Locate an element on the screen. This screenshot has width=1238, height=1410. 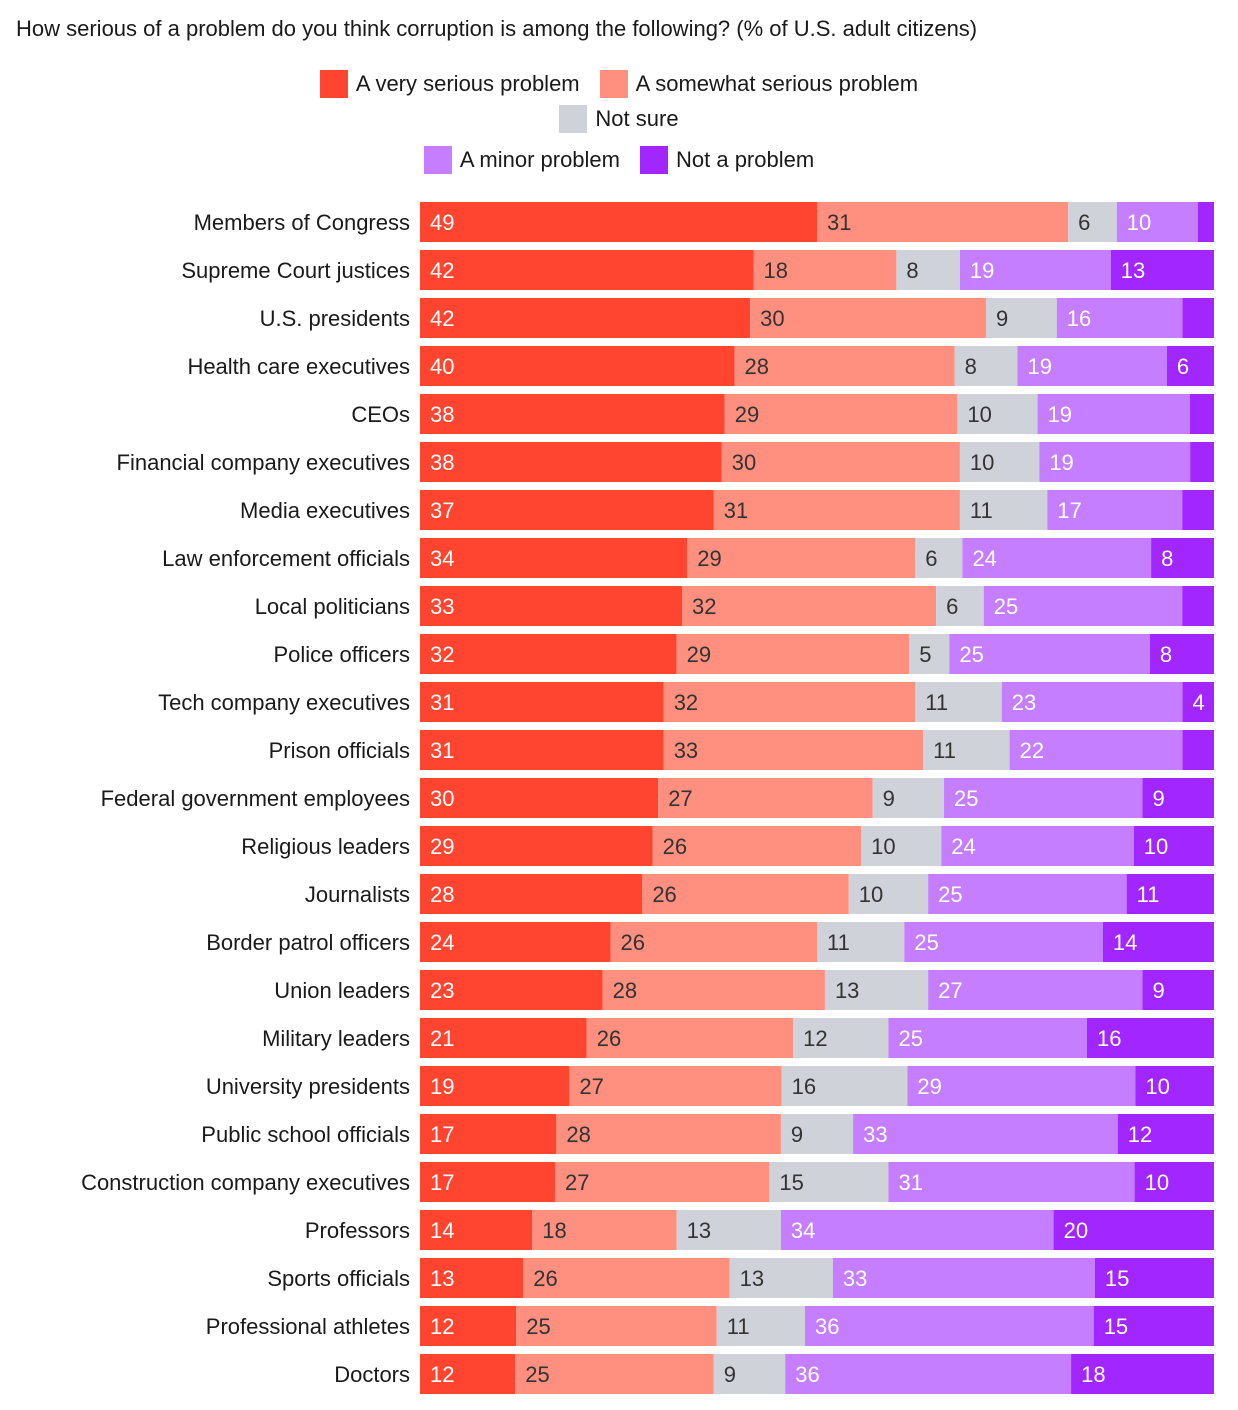
data-label: 38 is located at coordinates (442, 462).